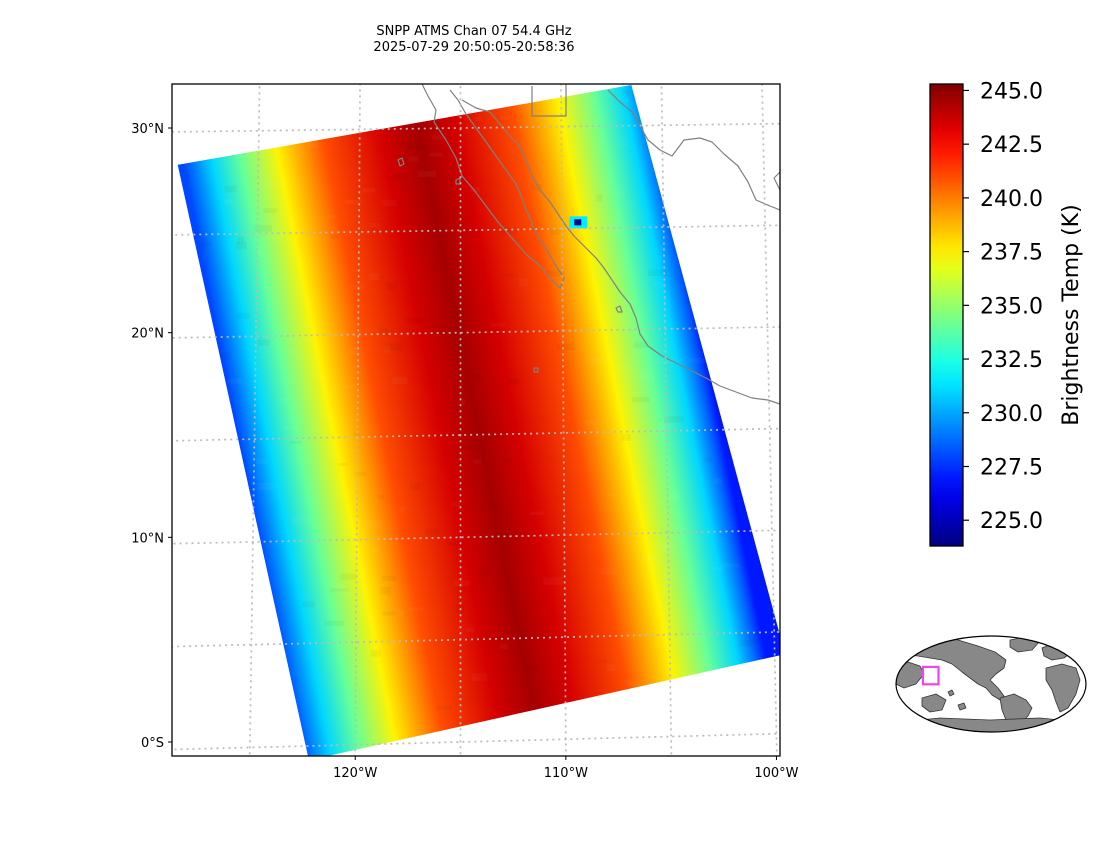 The width and height of the screenshot is (1120, 844). What do you see at coordinates (473, 47) in the screenshot?
I see `chart-subtitle: 2025-07-29 20:50:05-20:58:36` at bounding box center [473, 47].